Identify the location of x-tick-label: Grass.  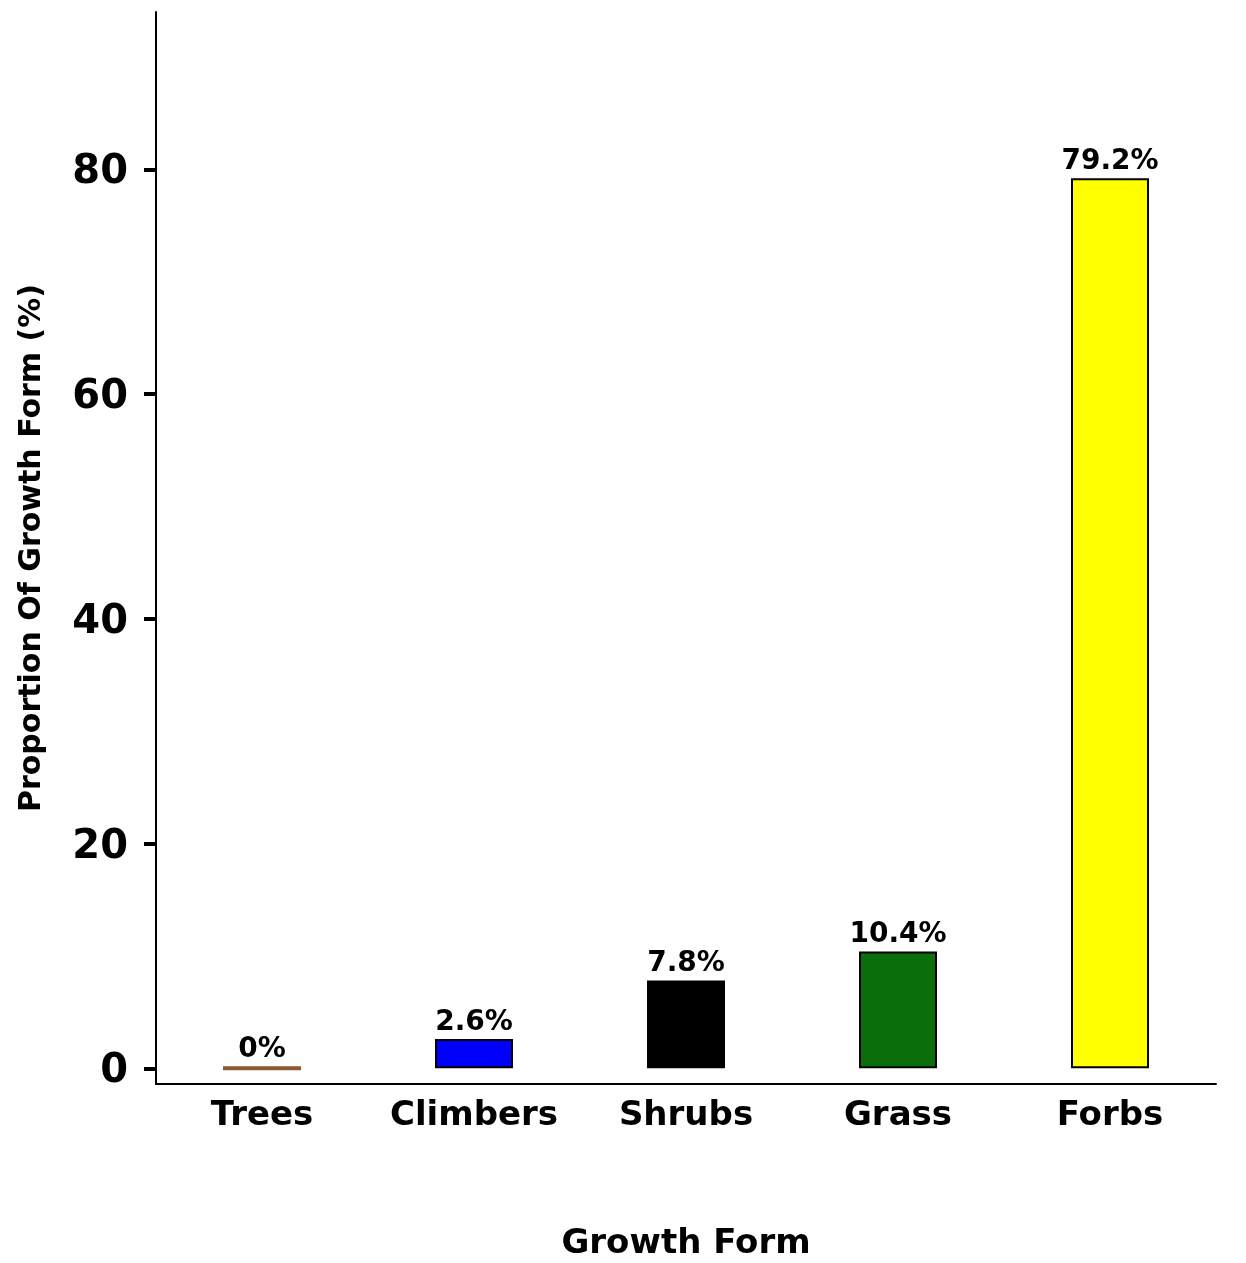
(898, 1113).